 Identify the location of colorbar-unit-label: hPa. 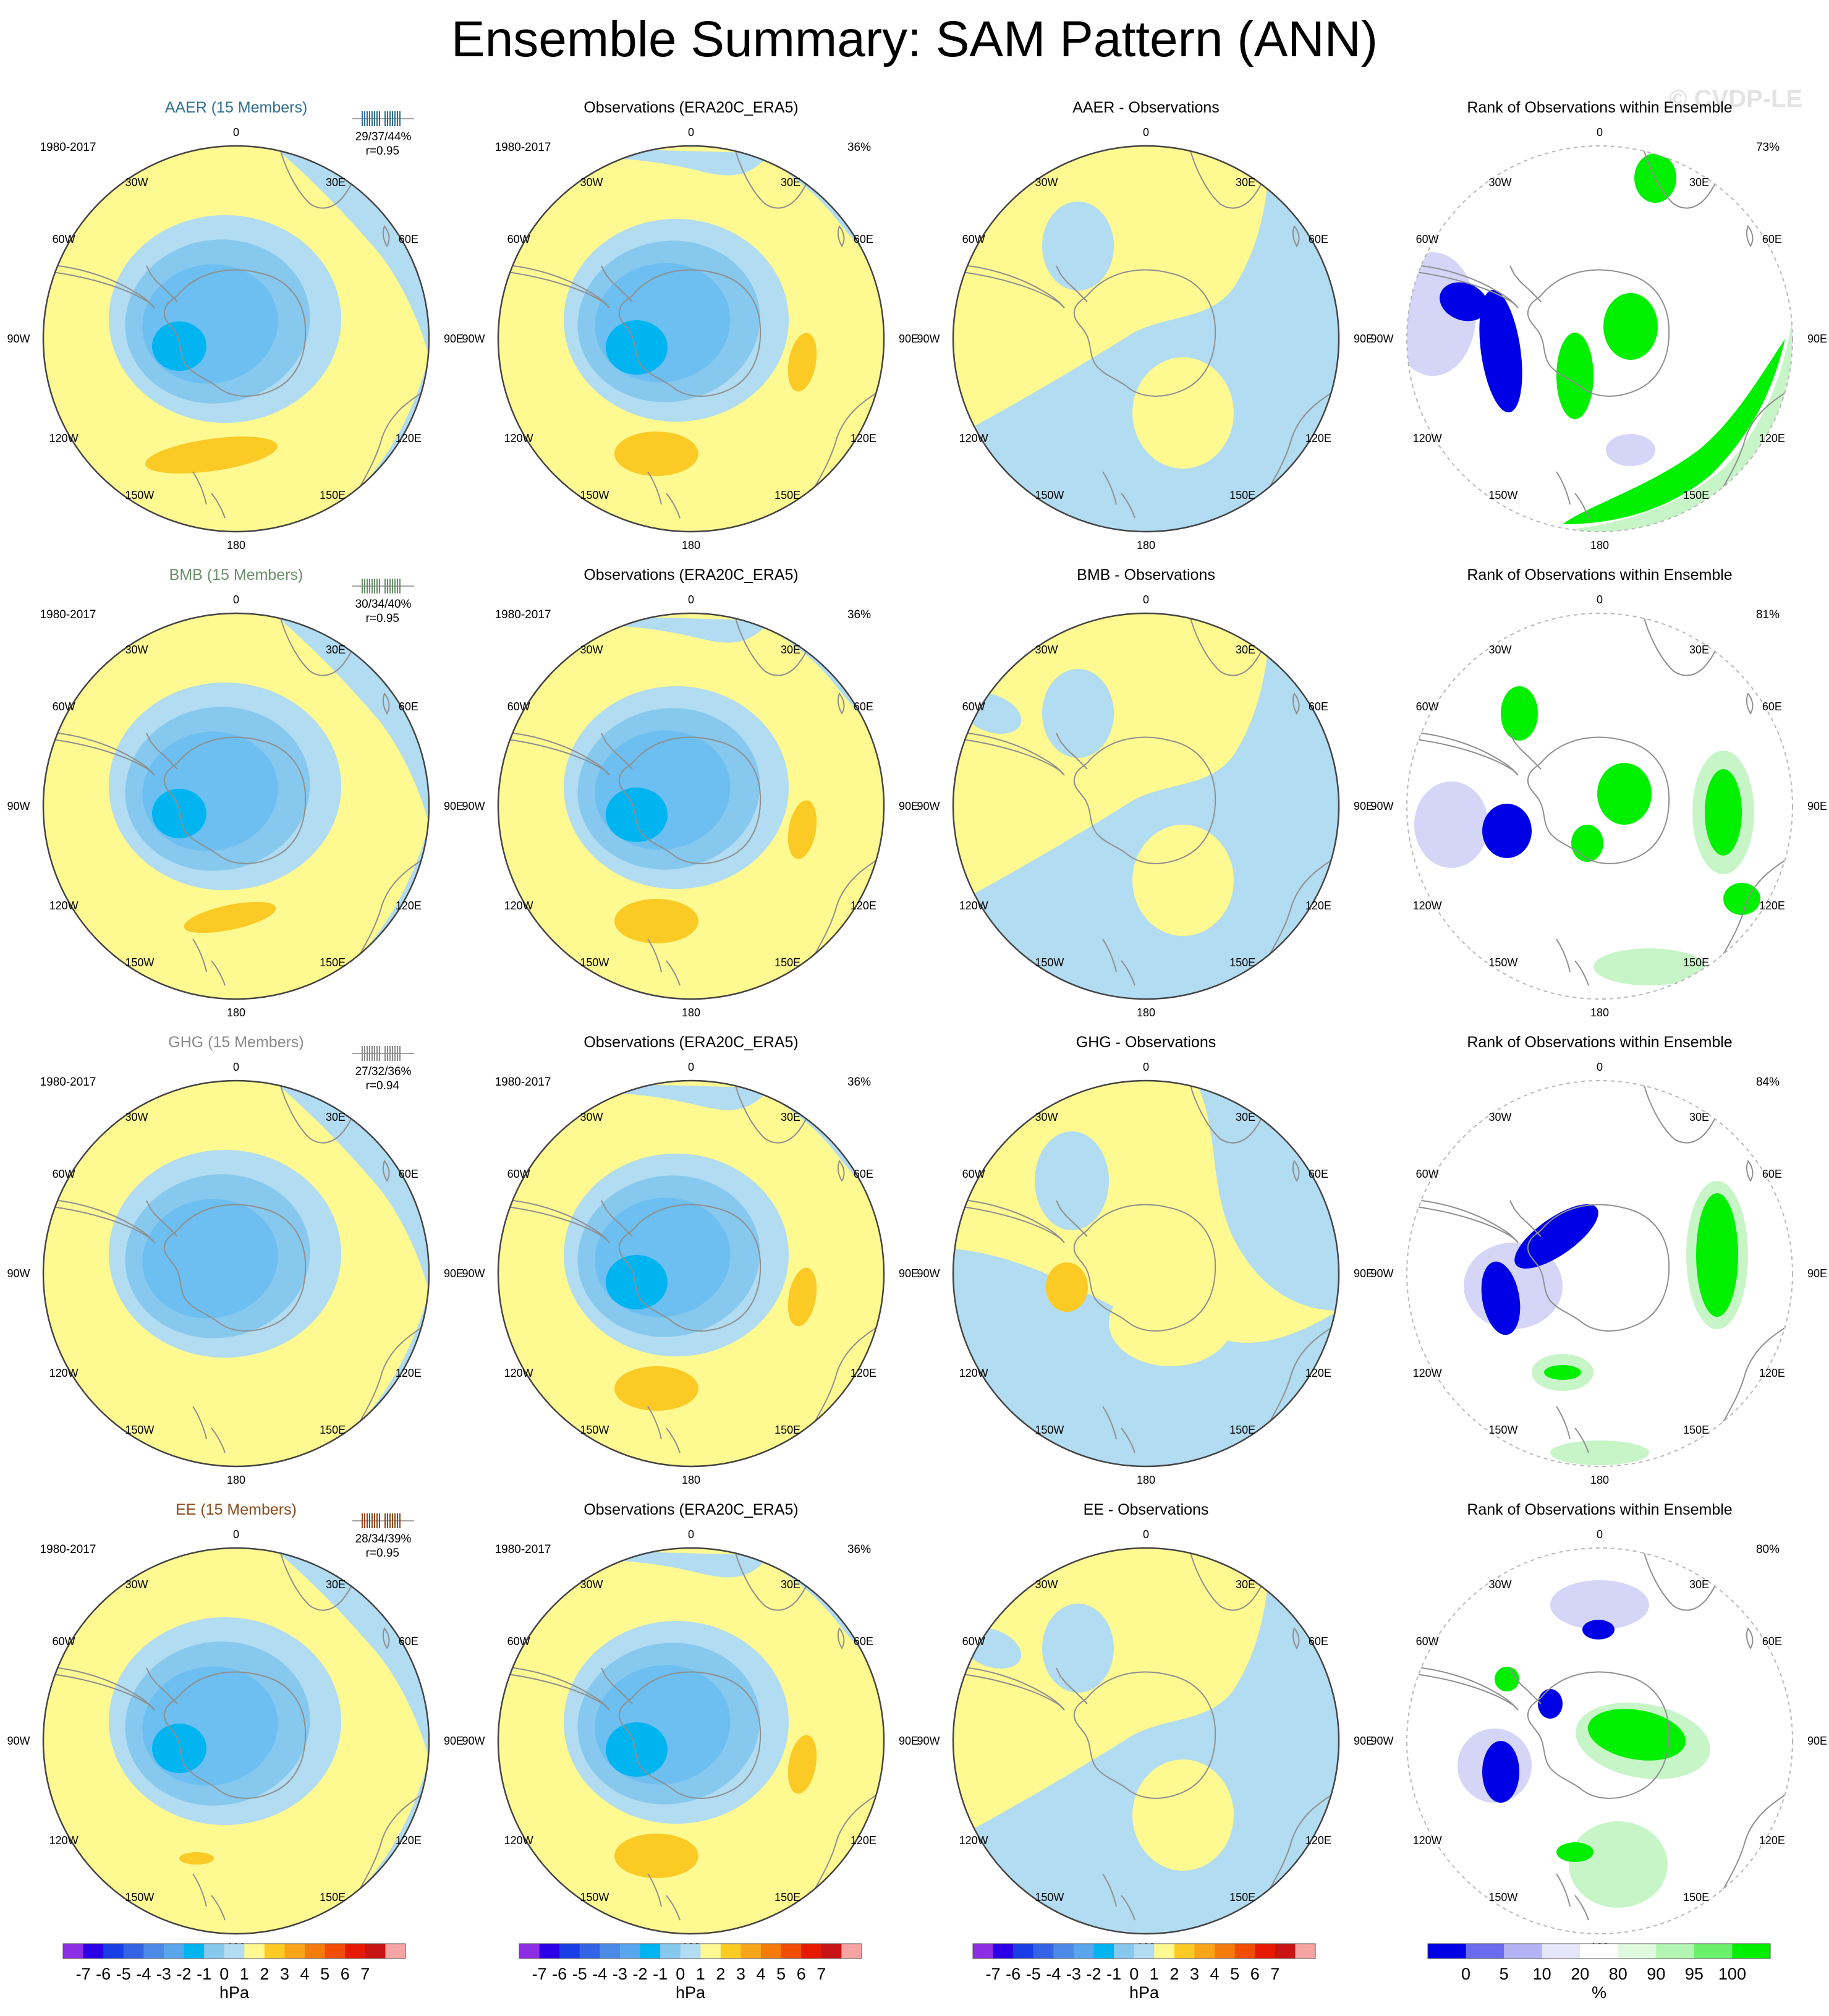
(1144, 1992).